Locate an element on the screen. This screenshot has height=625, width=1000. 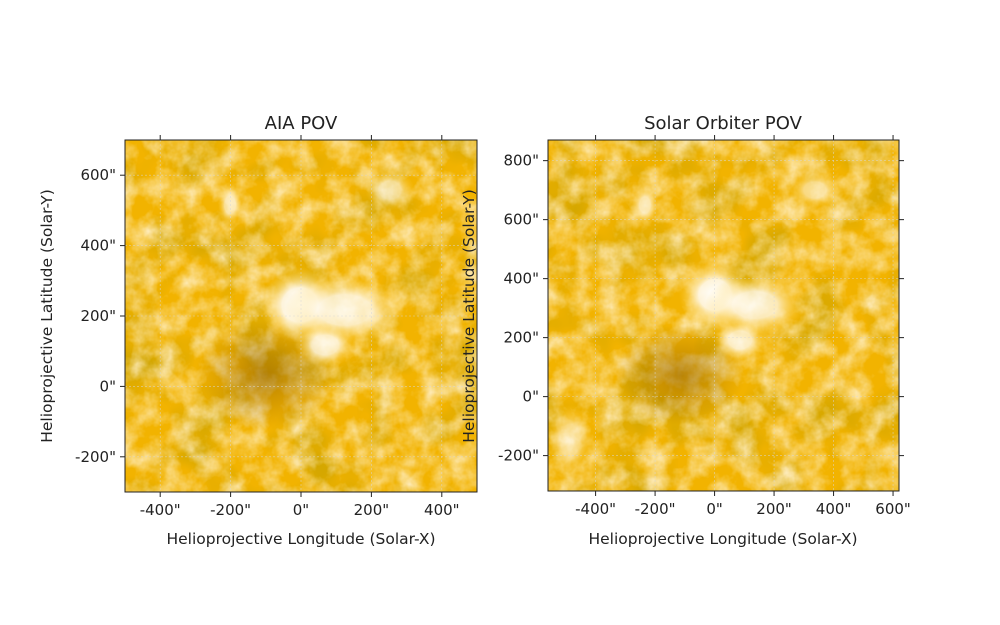
y-tick-label: 800" is located at coordinates (521, 161).